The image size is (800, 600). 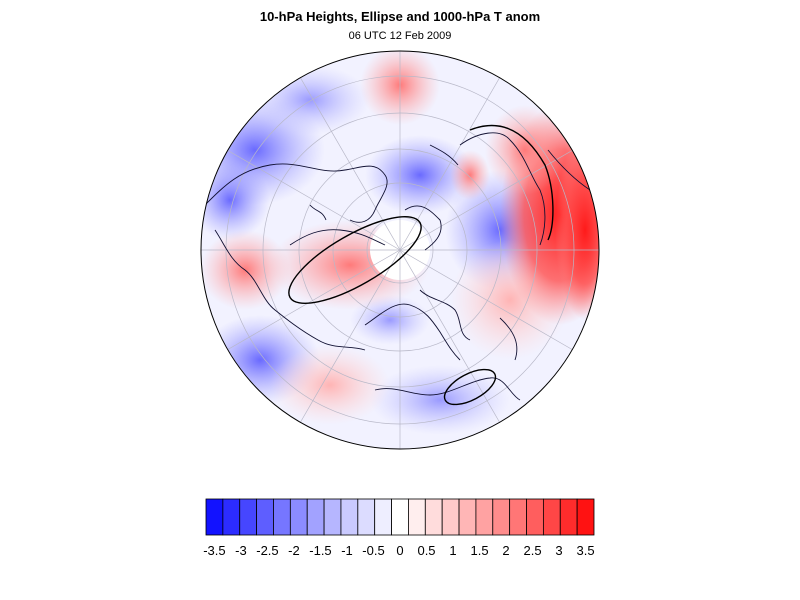 What do you see at coordinates (479, 550) in the screenshot?
I see `colorbar-tick-label: 1.5` at bounding box center [479, 550].